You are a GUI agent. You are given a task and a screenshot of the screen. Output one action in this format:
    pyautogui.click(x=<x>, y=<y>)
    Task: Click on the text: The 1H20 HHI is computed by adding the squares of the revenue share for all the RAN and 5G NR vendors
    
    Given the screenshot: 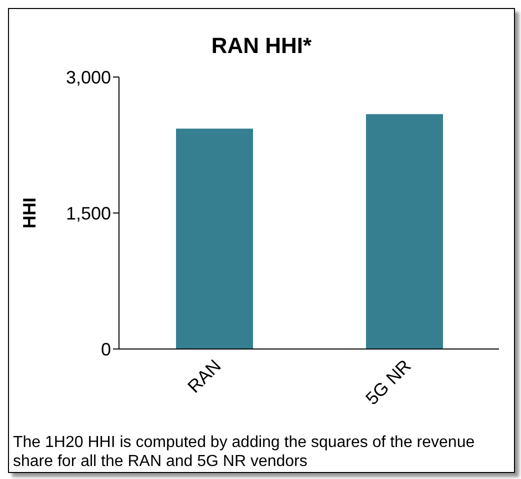 What is the action you would take?
    pyautogui.click(x=244, y=452)
    